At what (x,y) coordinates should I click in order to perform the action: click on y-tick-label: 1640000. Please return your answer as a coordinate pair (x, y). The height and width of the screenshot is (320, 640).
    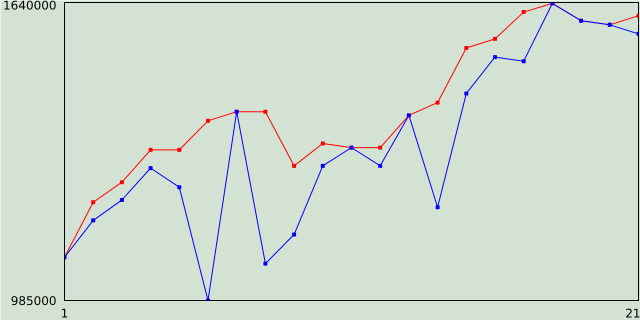
    Looking at the image, I should click on (30, 6).